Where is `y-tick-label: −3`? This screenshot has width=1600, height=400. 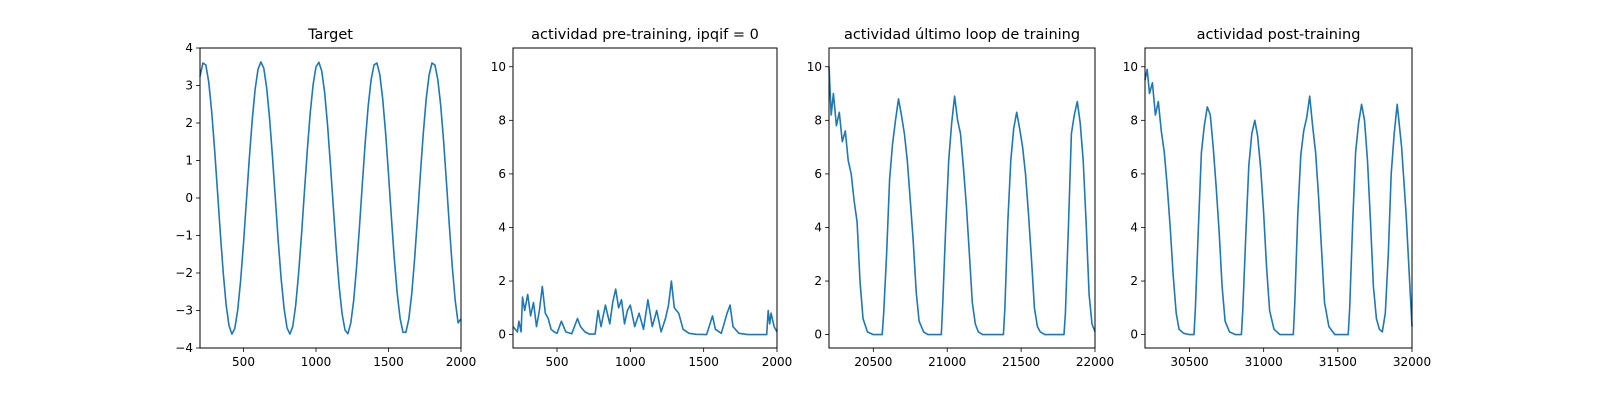
y-tick-label: −3 is located at coordinates (184, 311).